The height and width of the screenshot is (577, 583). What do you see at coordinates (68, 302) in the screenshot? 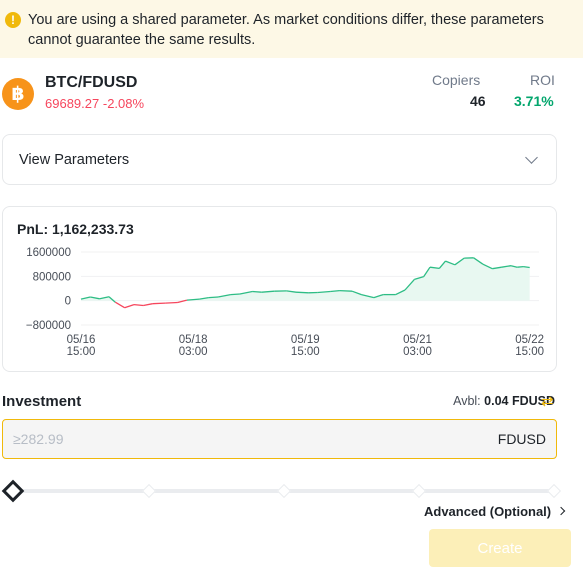
I see `y-tick-label: 0` at bounding box center [68, 302].